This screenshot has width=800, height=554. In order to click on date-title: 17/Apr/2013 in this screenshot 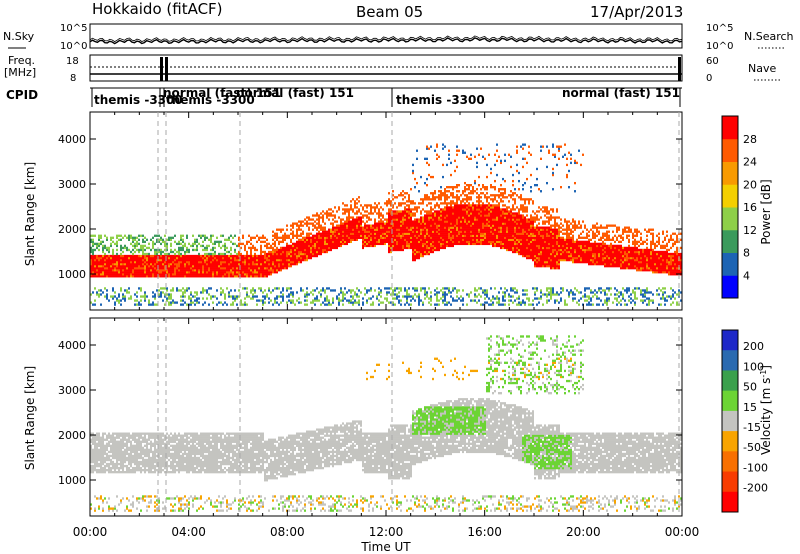, I will do `click(636, 12)`.